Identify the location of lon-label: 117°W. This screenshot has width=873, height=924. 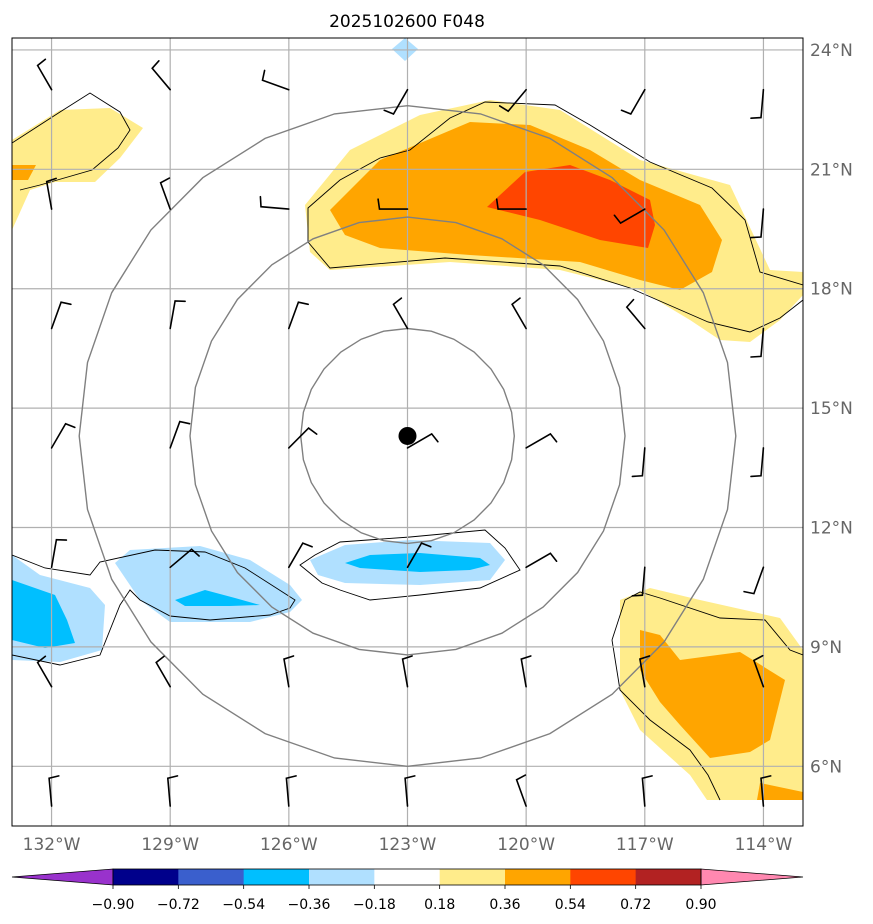
(645, 845).